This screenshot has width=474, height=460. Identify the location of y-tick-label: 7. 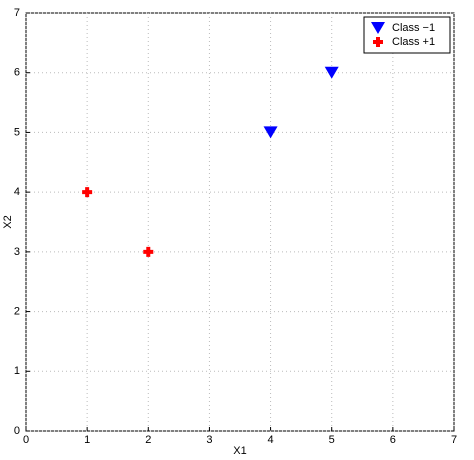
(17, 13).